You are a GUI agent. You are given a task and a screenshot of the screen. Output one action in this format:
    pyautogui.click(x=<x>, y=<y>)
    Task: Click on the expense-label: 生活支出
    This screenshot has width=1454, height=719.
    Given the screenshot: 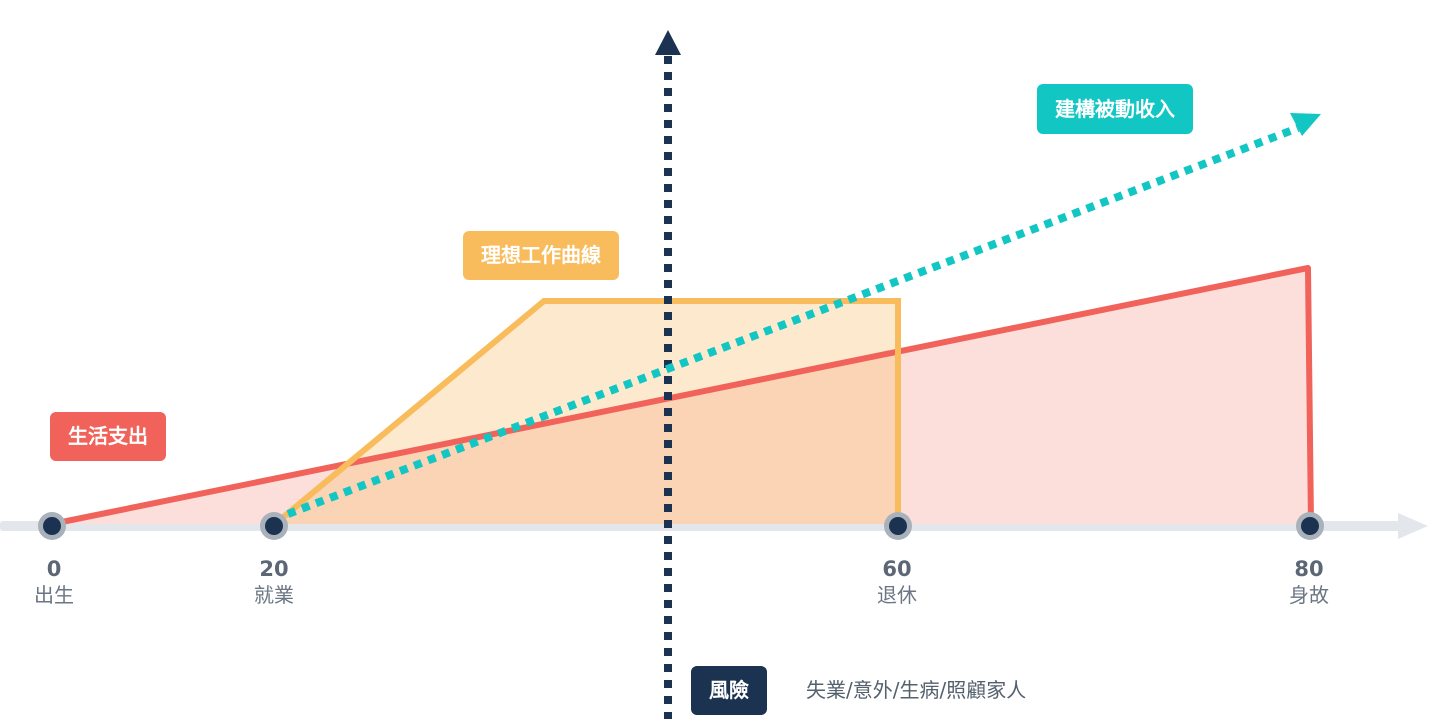 What is the action you would take?
    pyautogui.click(x=108, y=436)
    